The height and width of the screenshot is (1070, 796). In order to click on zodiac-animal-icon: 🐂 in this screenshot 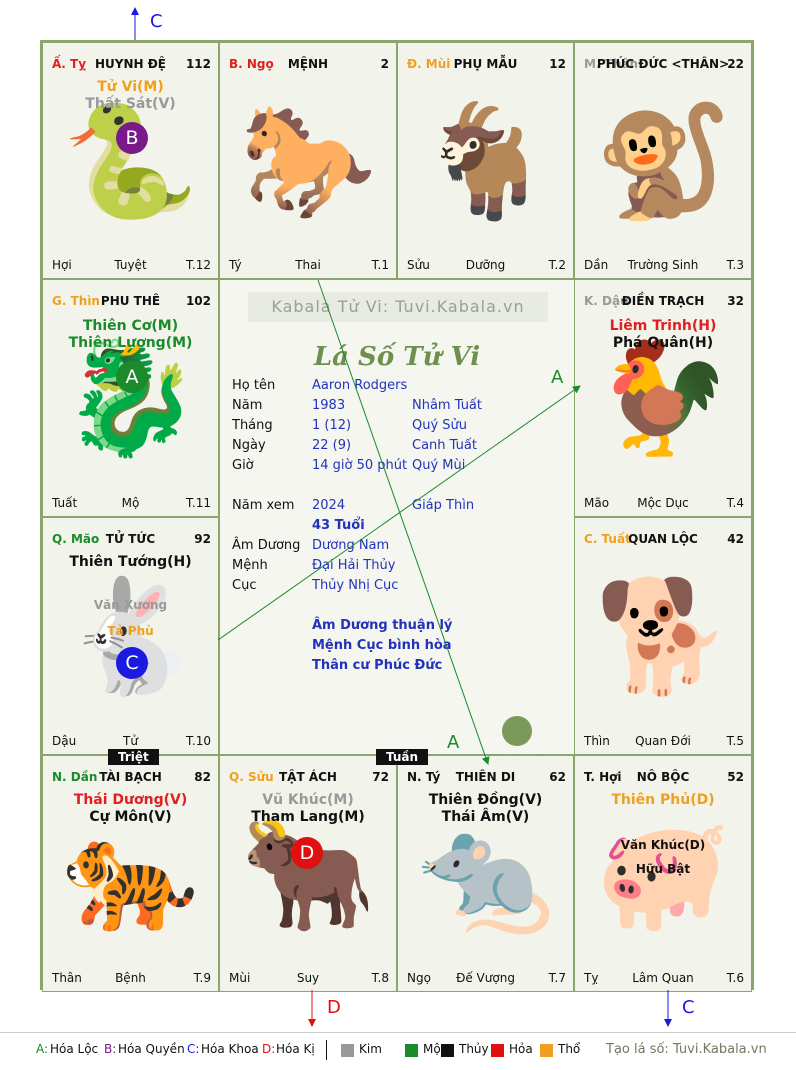, I will do `click(308, 873)`.